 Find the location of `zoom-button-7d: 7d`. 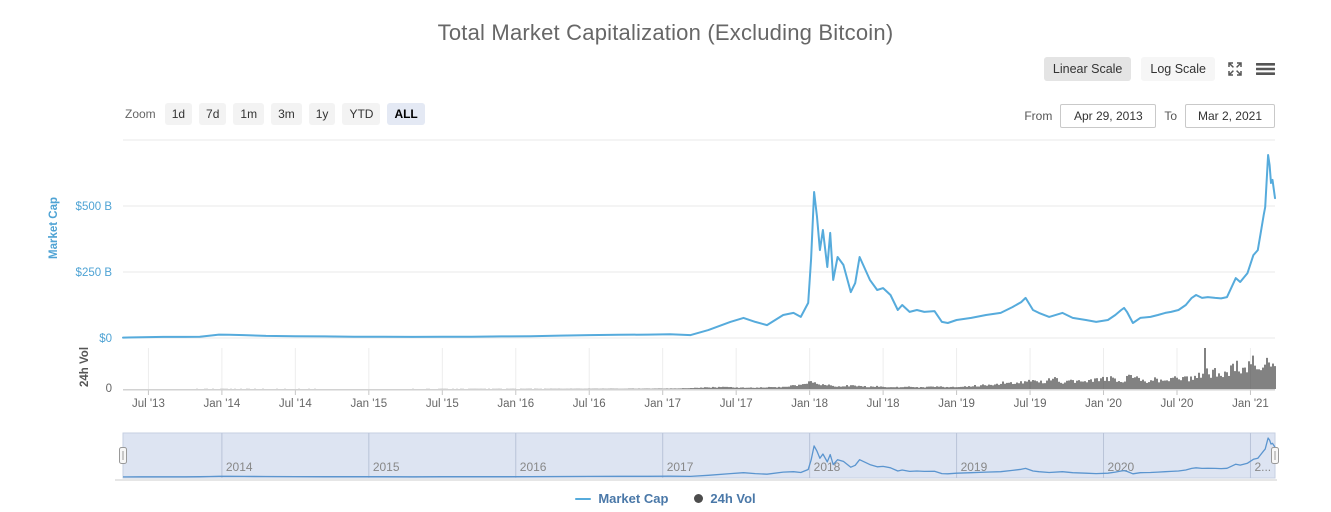

zoom-button-7d: 7d is located at coordinates (213, 114).